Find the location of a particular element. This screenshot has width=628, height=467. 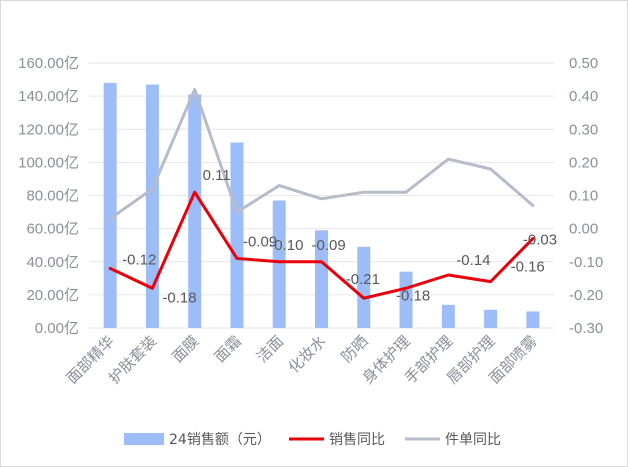

data-label: 0.11 is located at coordinates (217, 175).